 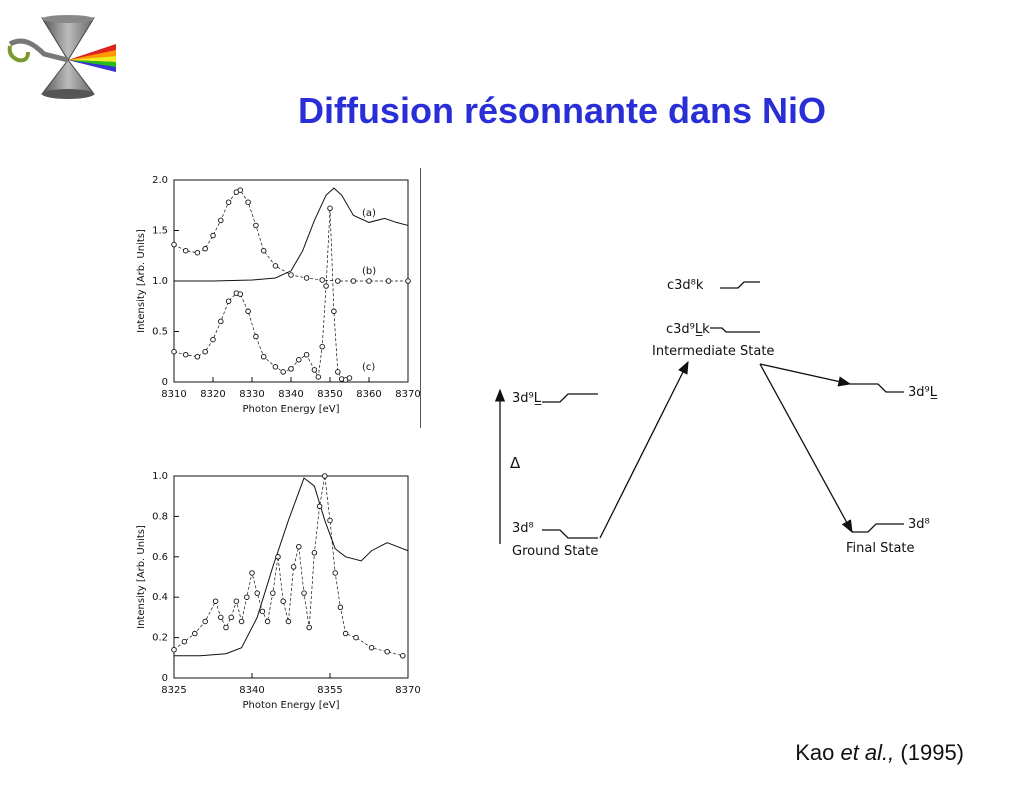 What do you see at coordinates (555, 551) in the screenshot?
I see `ground-state-caption: Ground State` at bounding box center [555, 551].